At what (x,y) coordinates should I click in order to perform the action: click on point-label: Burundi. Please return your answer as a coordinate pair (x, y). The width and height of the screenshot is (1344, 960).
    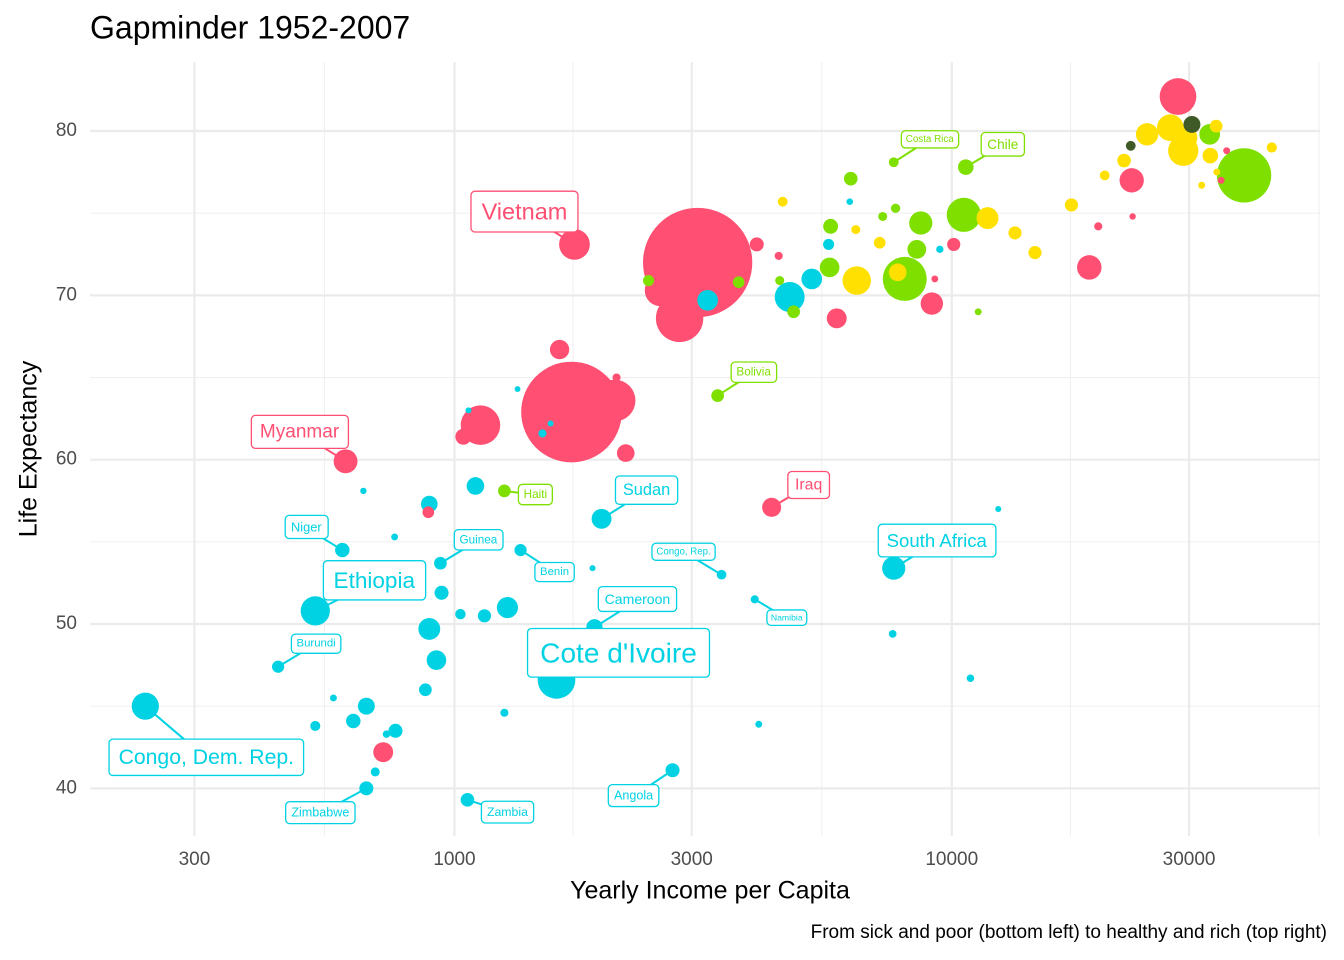
    Looking at the image, I should click on (316, 644).